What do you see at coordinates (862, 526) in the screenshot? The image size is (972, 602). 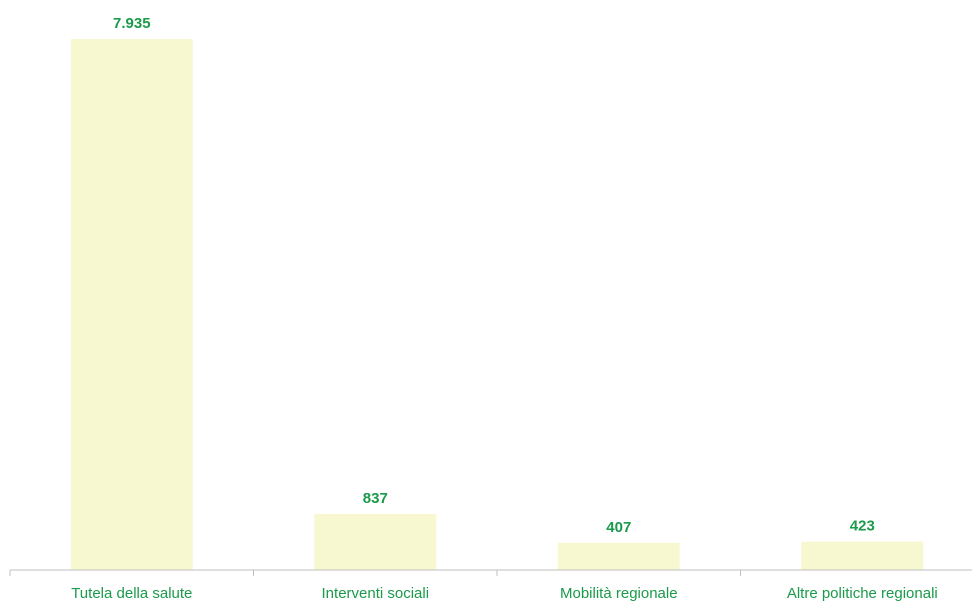 I see `data-label: 423` at bounding box center [862, 526].